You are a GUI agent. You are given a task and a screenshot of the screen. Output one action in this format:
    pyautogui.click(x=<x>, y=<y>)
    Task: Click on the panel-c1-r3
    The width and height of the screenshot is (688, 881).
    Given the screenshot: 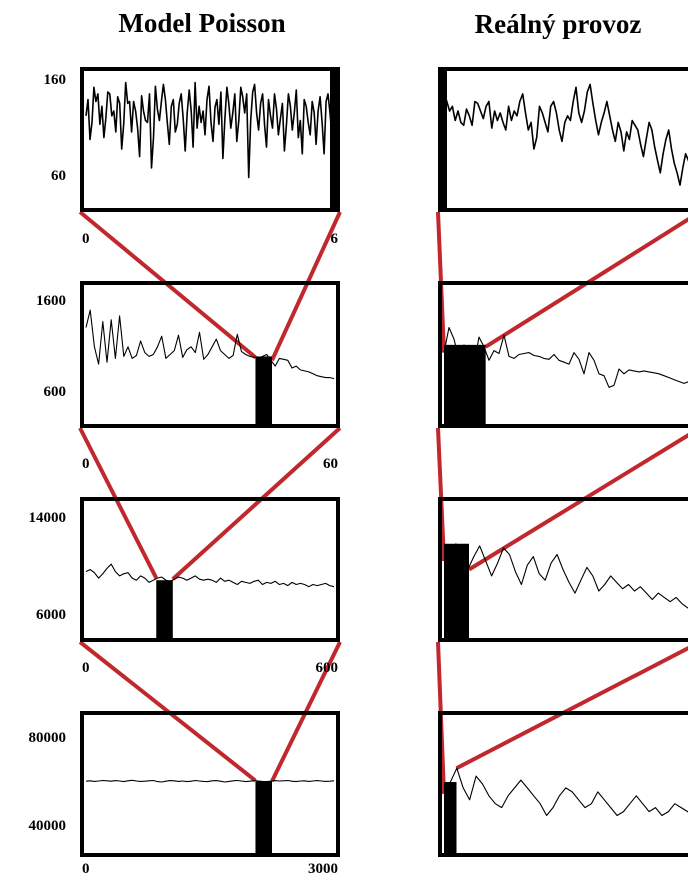 What is the action you would take?
    pyautogui.click(x=563, y=784)
    